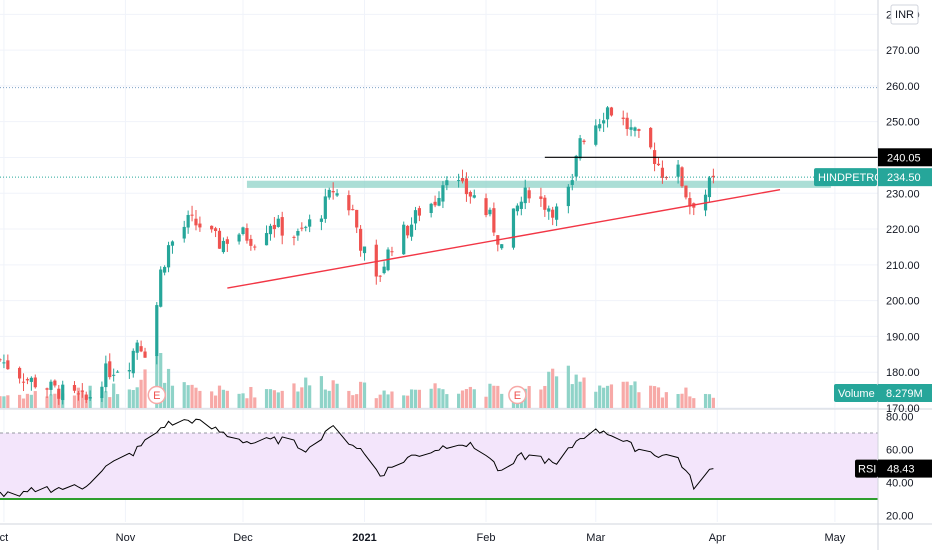 The width and height of the screenshot is (932, 555). I want to click on symbol-tag, so click(845, 177).